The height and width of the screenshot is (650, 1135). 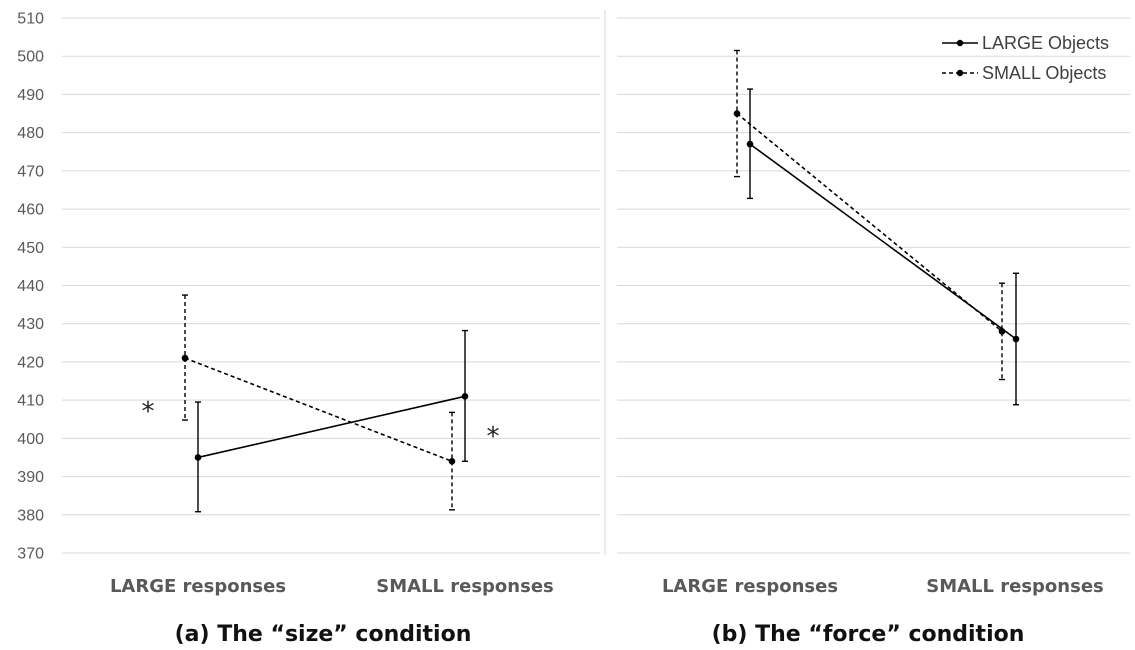 I want to click on y-tick-label: 400, so click(x=30, y=439).